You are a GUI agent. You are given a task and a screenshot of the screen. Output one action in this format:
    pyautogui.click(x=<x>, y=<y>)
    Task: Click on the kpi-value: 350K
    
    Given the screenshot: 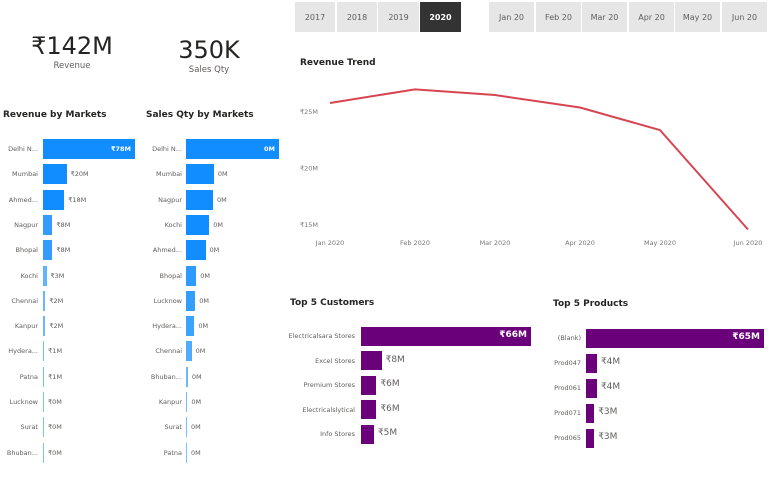 What is the action you would take?
    pyautogui.click(x=209, y=50)
    